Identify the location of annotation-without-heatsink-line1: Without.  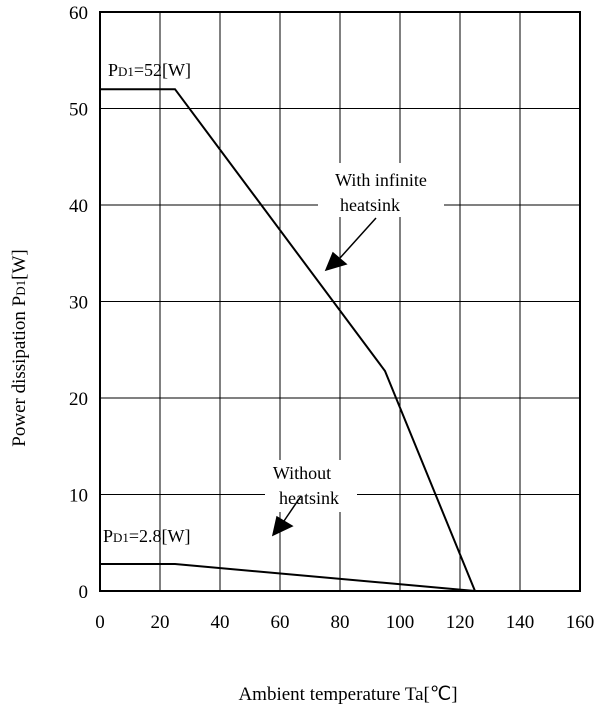
(302, 473).